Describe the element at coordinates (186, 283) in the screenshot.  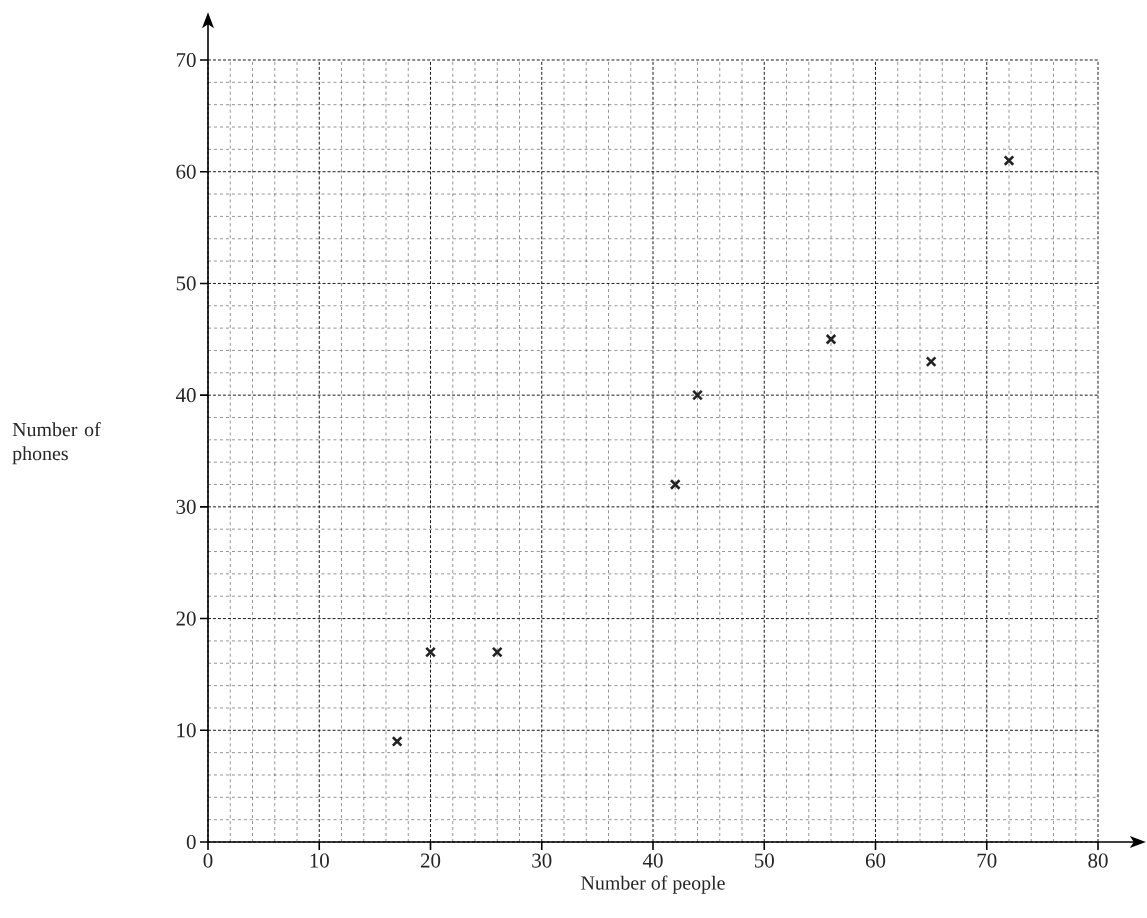
I see `y-tick-label: 50` at that location.